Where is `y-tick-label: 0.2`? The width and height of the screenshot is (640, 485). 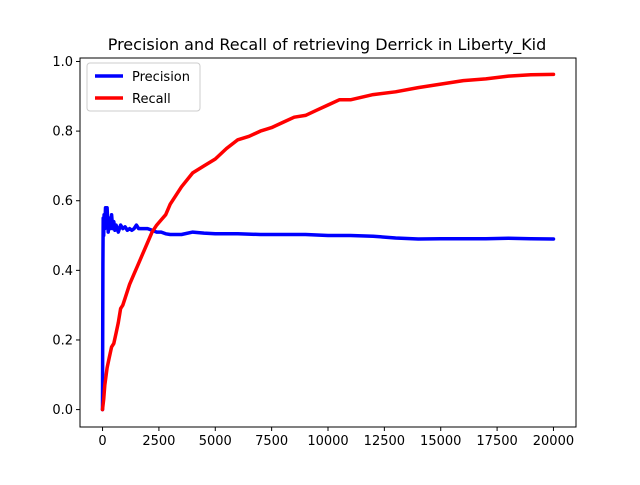 y-tick-label: 0.2 is located at coordinates (62, 340).